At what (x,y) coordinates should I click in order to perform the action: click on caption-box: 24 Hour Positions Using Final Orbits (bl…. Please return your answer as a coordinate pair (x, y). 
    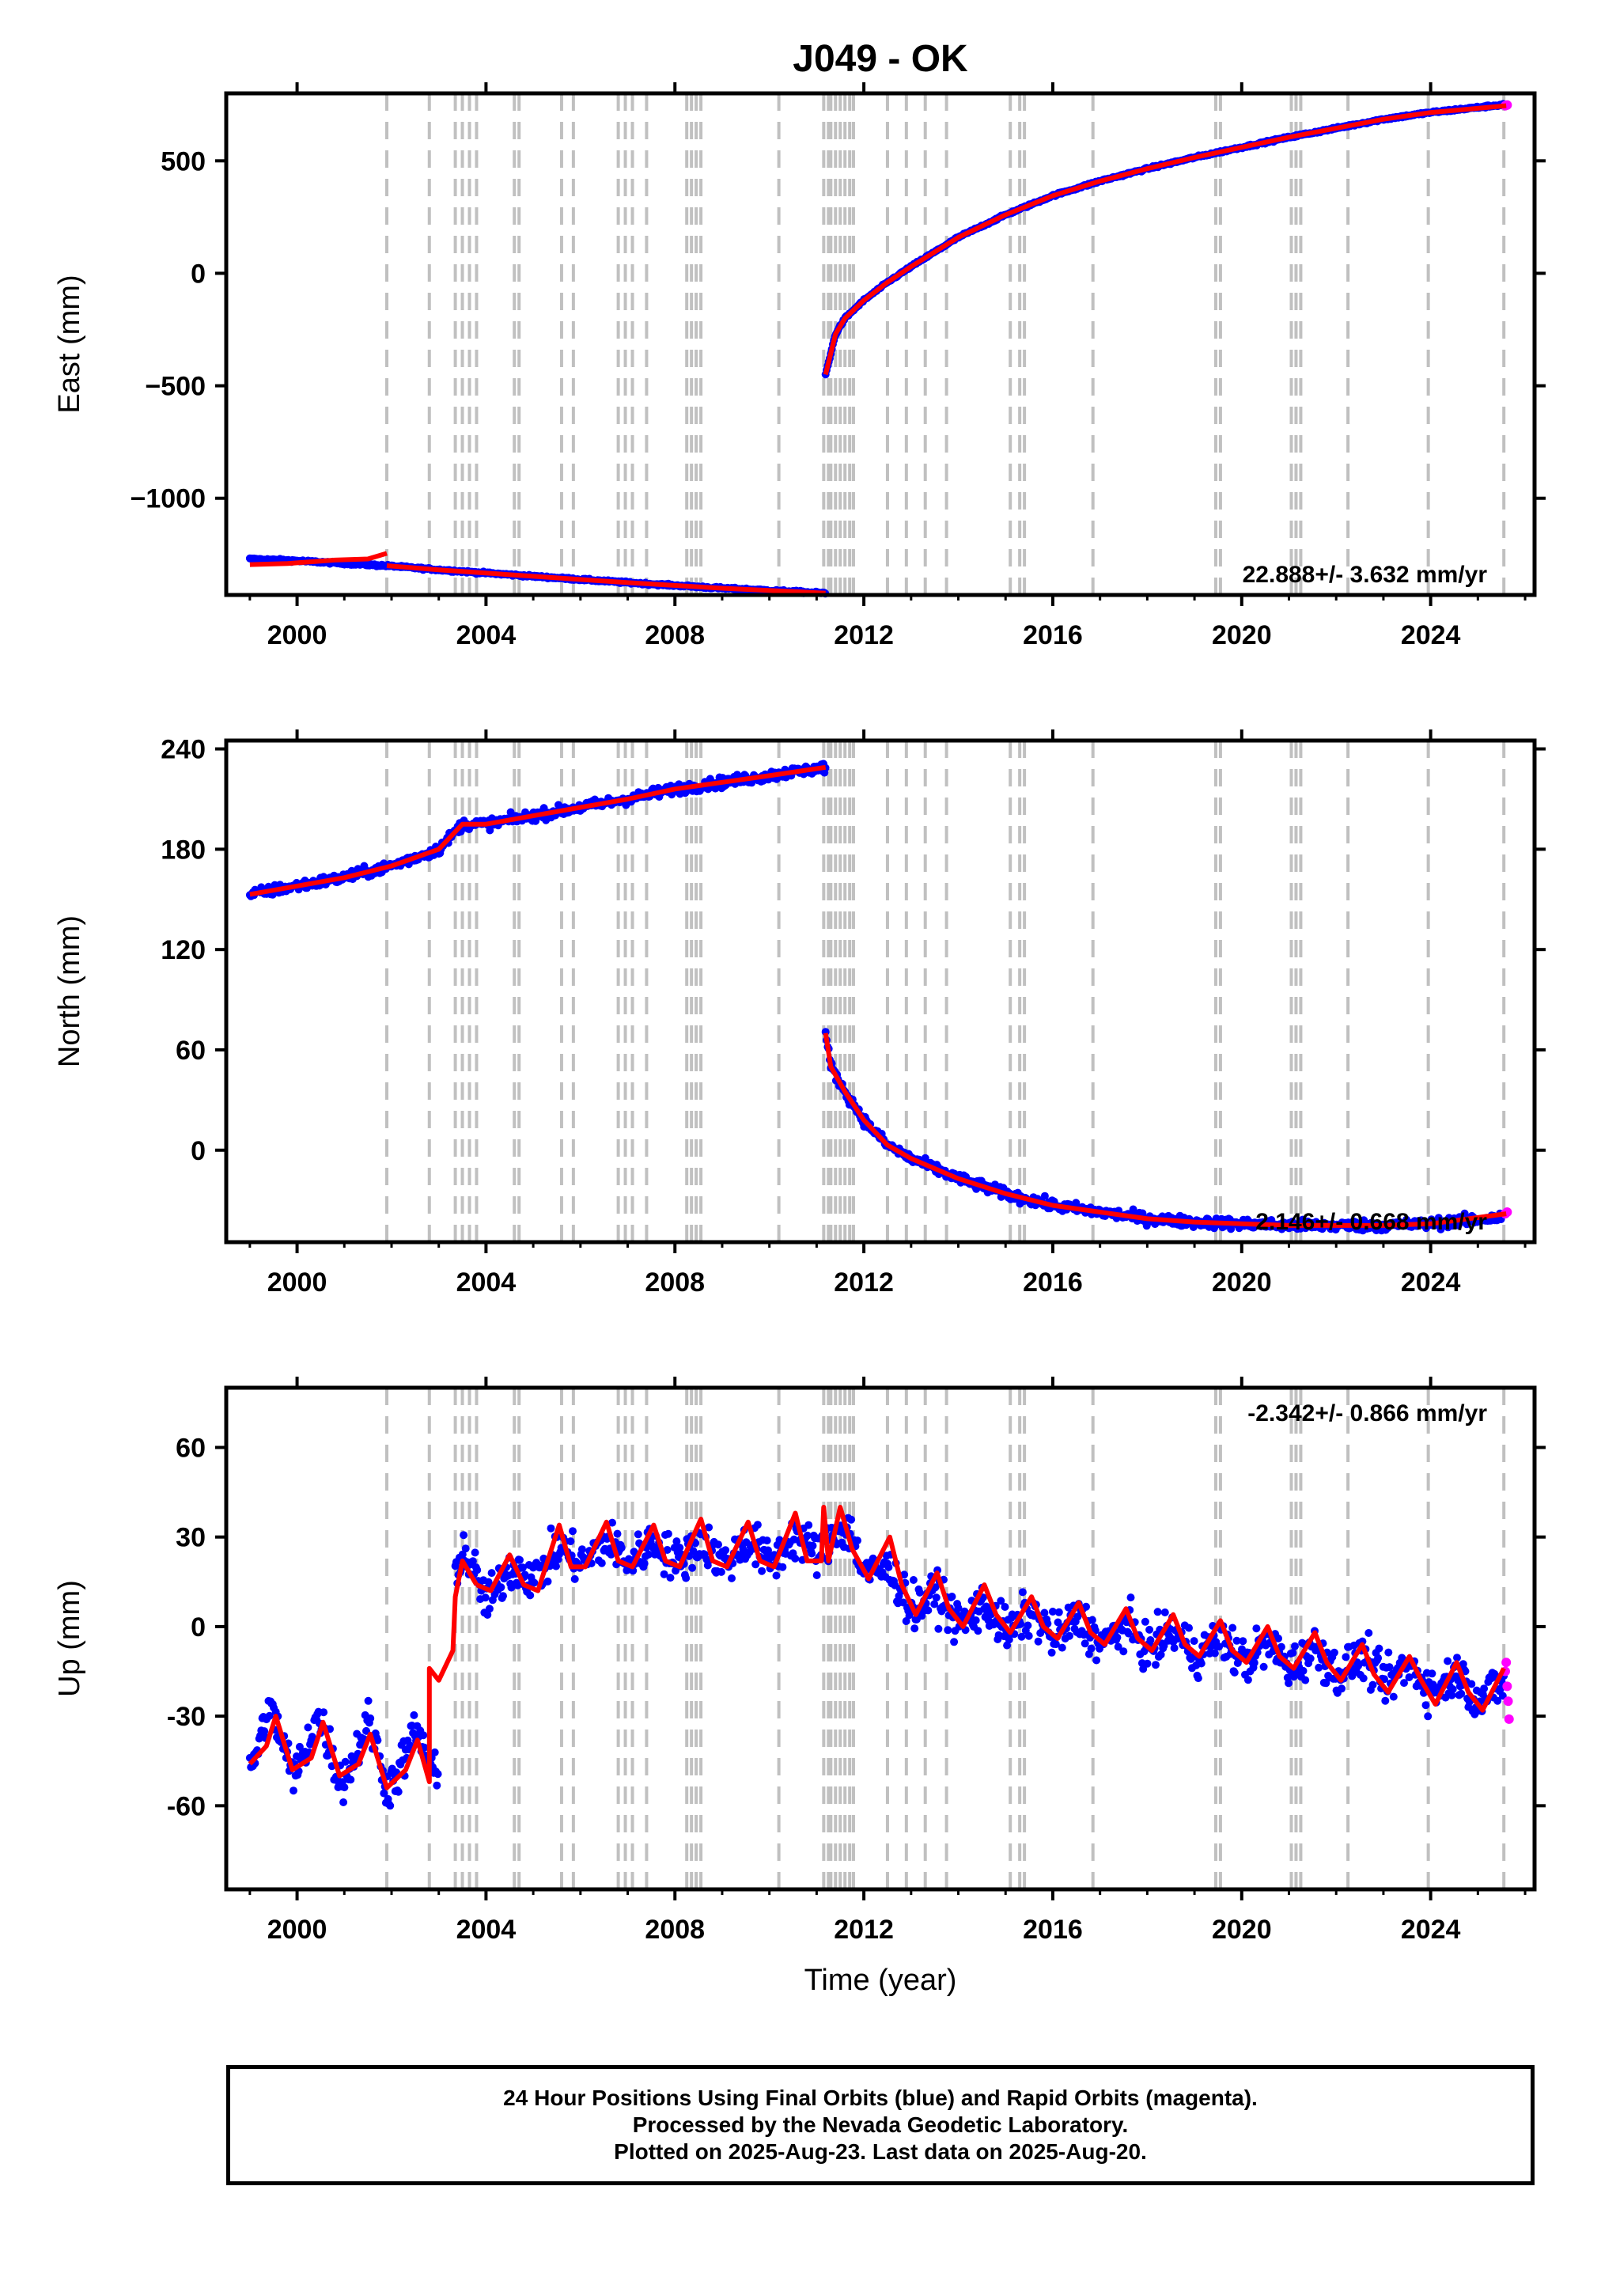
    Looking at the image, I should click on (881, 2125).